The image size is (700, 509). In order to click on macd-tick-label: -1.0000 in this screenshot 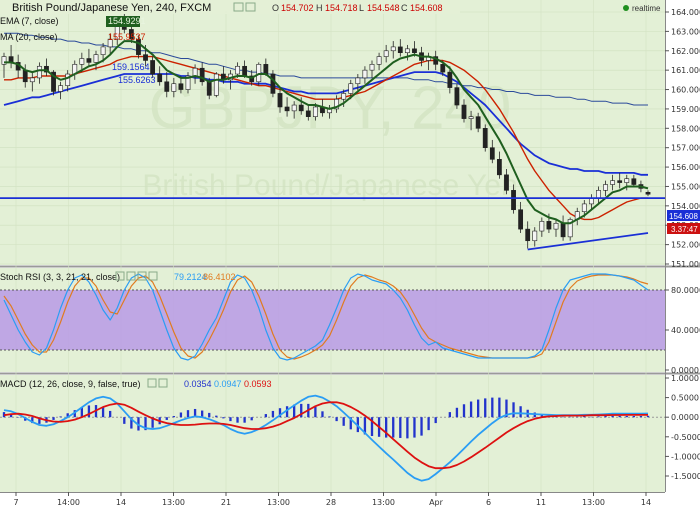, I will do `click(685, 456)`.